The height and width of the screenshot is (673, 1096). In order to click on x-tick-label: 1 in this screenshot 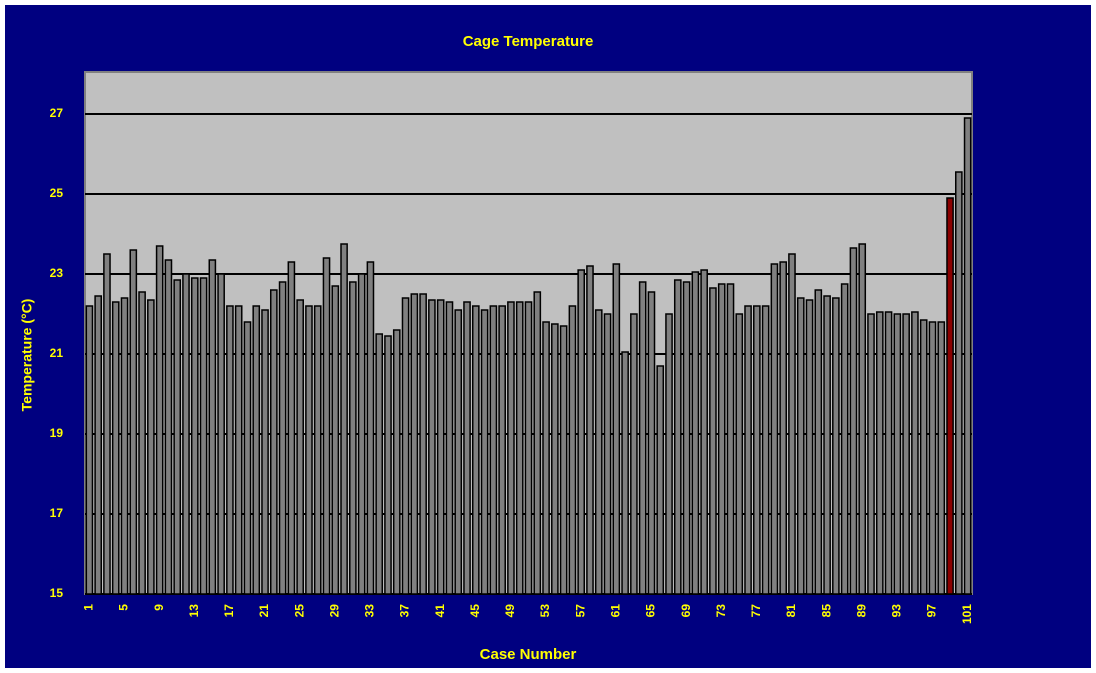, I will do `click(89, 607)`.